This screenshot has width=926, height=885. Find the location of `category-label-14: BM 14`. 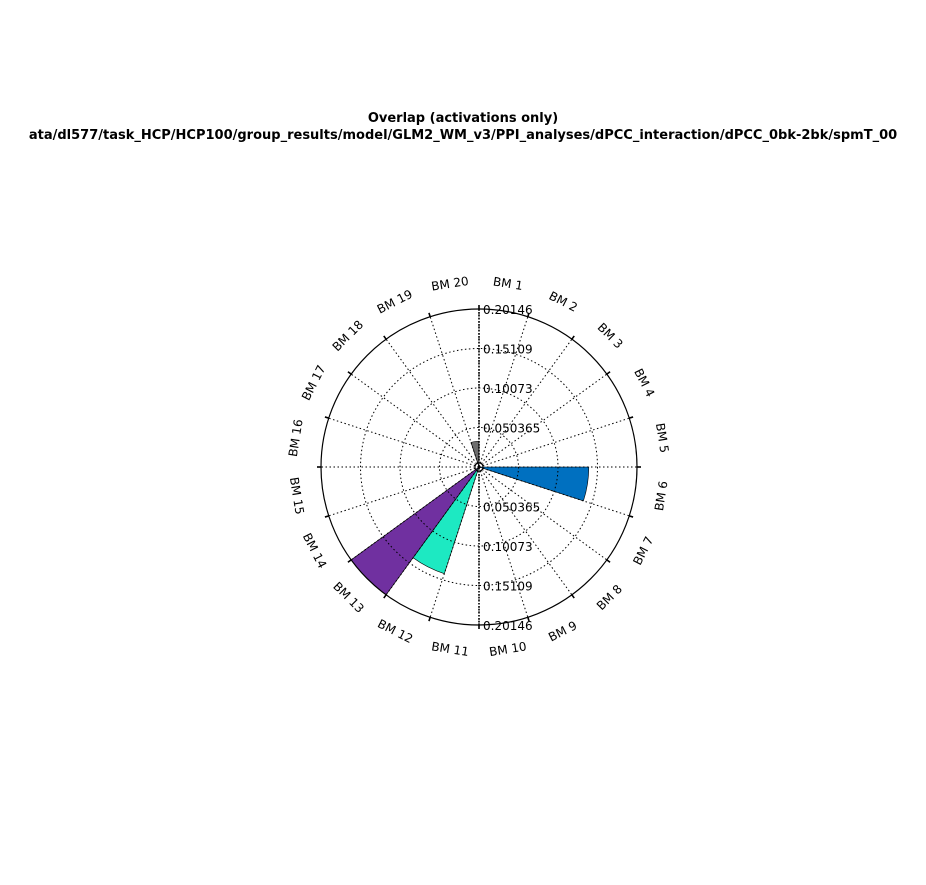

category-label-14: BM 14 is located at coordinates (315, 551).